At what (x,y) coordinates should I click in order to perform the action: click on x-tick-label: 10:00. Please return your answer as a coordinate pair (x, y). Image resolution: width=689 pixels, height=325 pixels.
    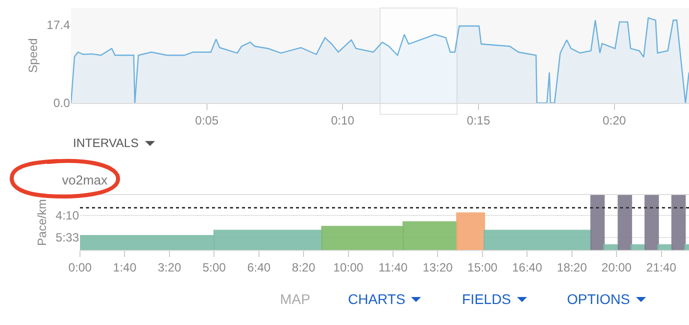
    Looking at the image, I should click on (348, 267).